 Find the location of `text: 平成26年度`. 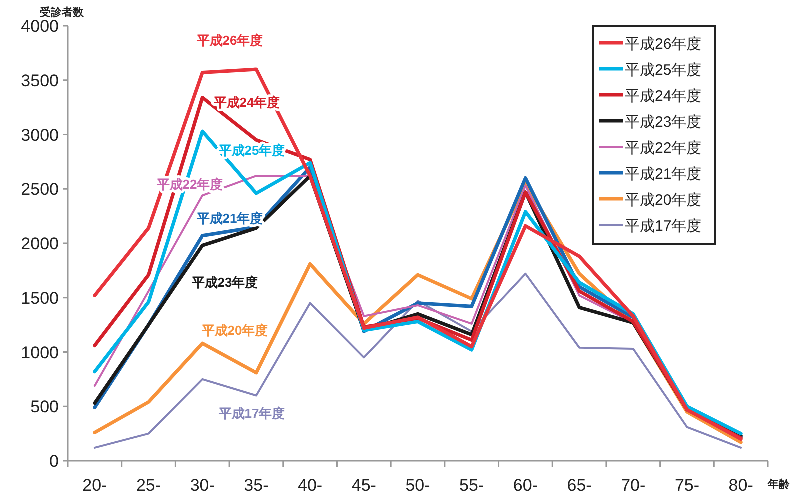

text: 平成26年度 is located at coordinates (230, 40).